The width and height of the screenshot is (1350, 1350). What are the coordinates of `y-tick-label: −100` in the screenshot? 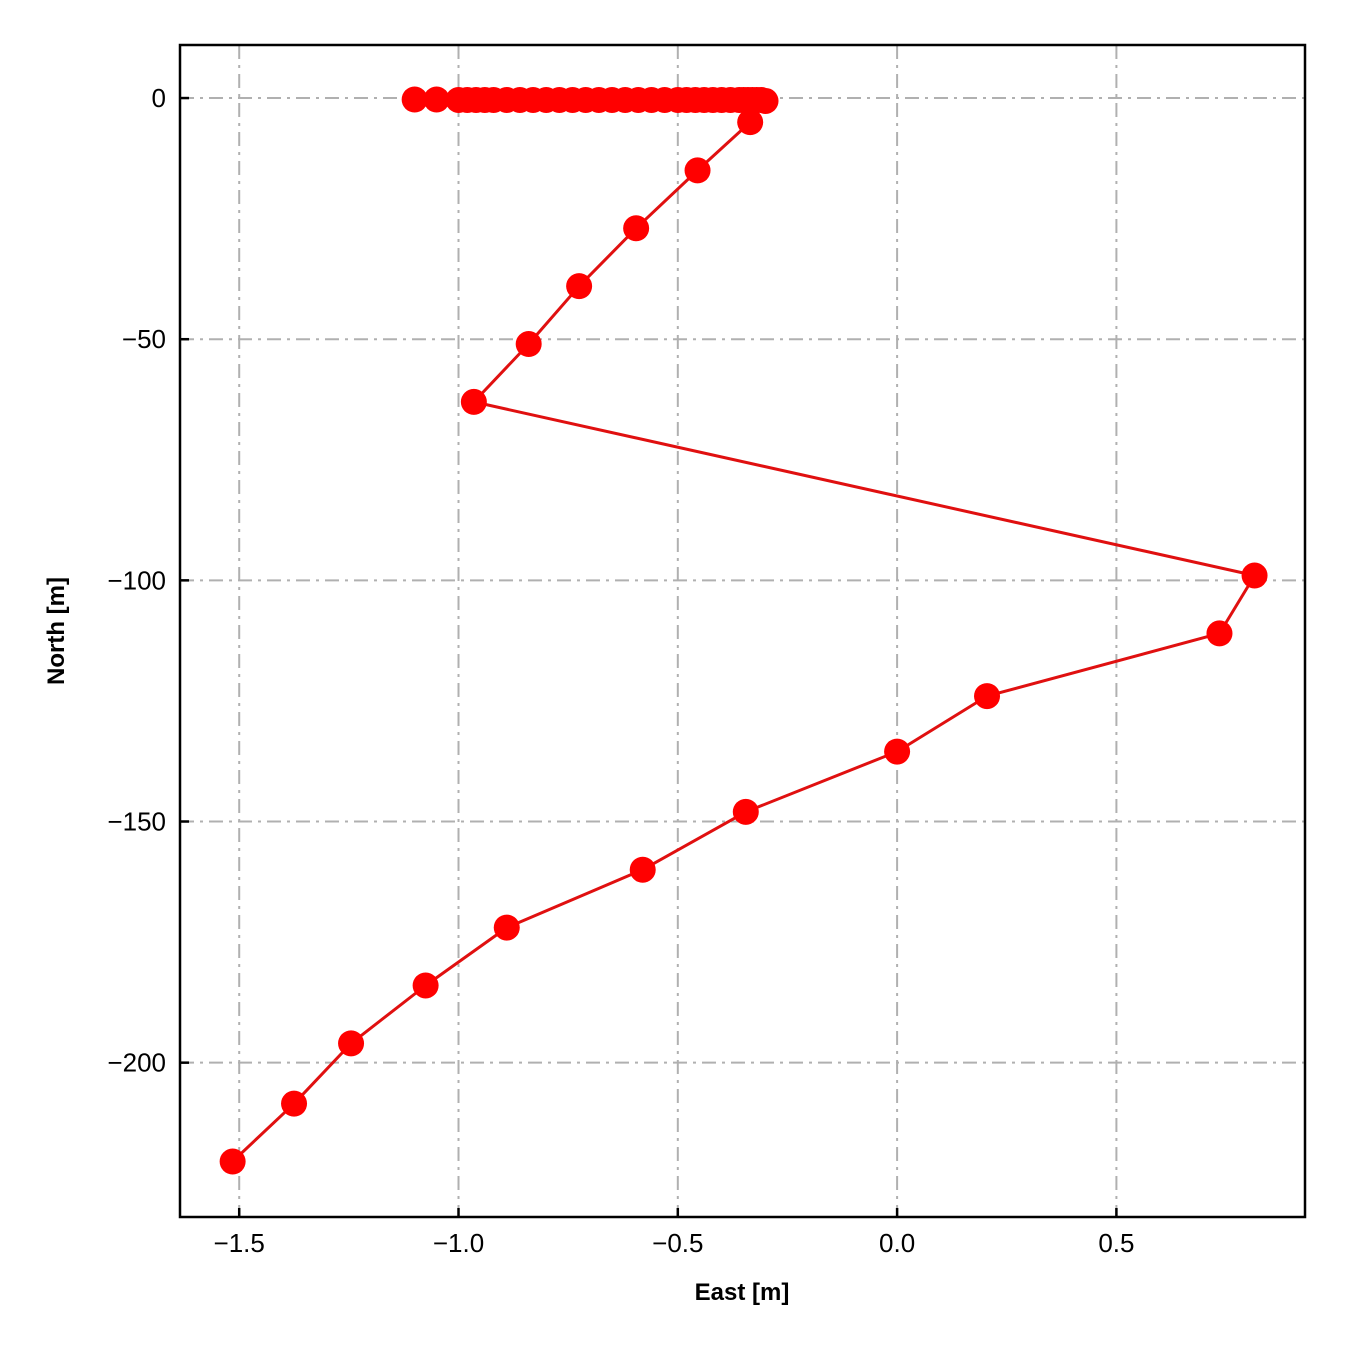 It's located at (136, 580).